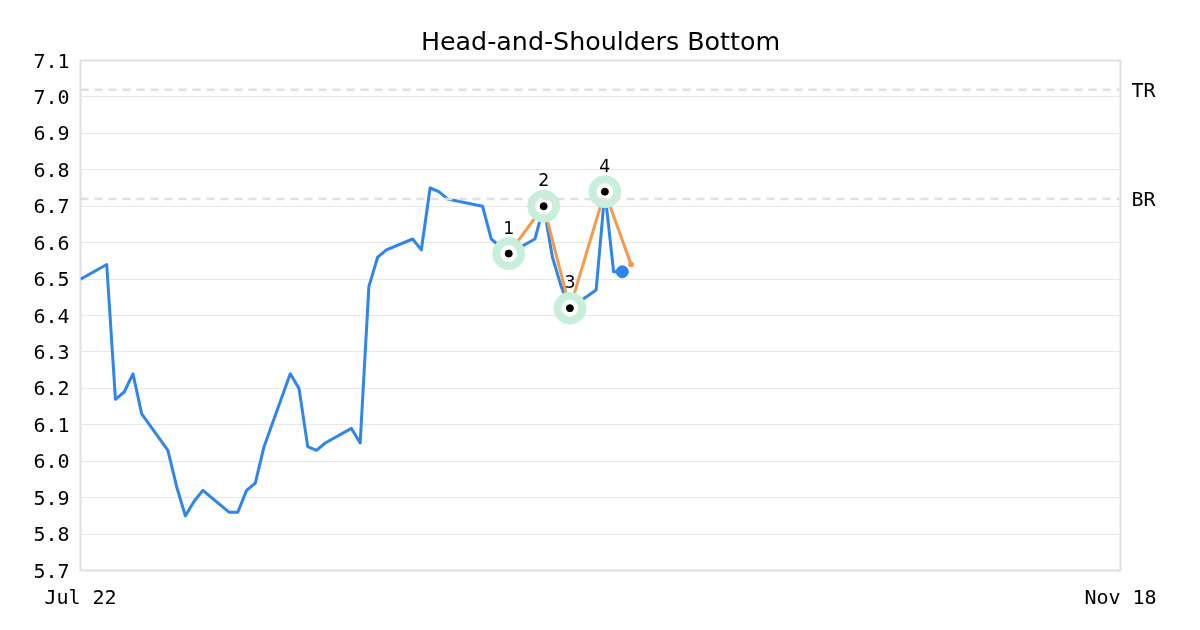 The image size is (1200, 630). I want to click on y-tick-label: 6.3, so click(51, 351).